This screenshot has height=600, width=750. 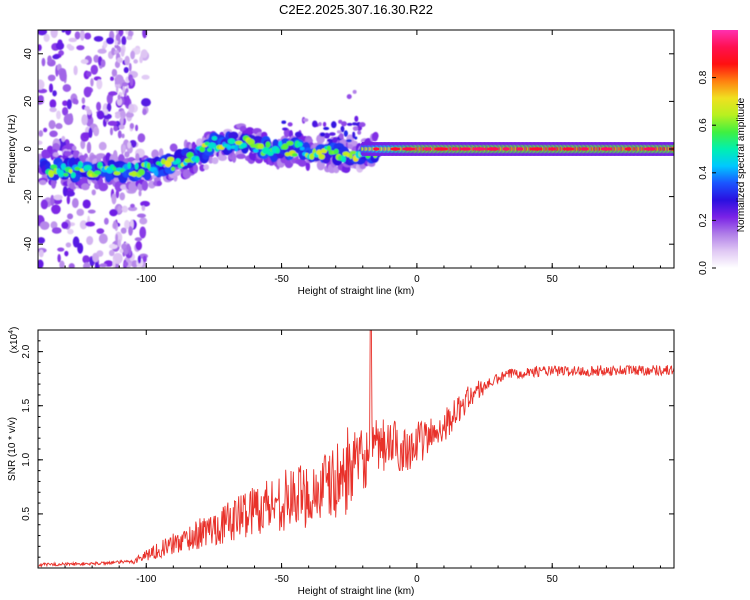 I want to click on figure-title: C2E2.2025.307.16.30.R22, so click(x=356, y=9).